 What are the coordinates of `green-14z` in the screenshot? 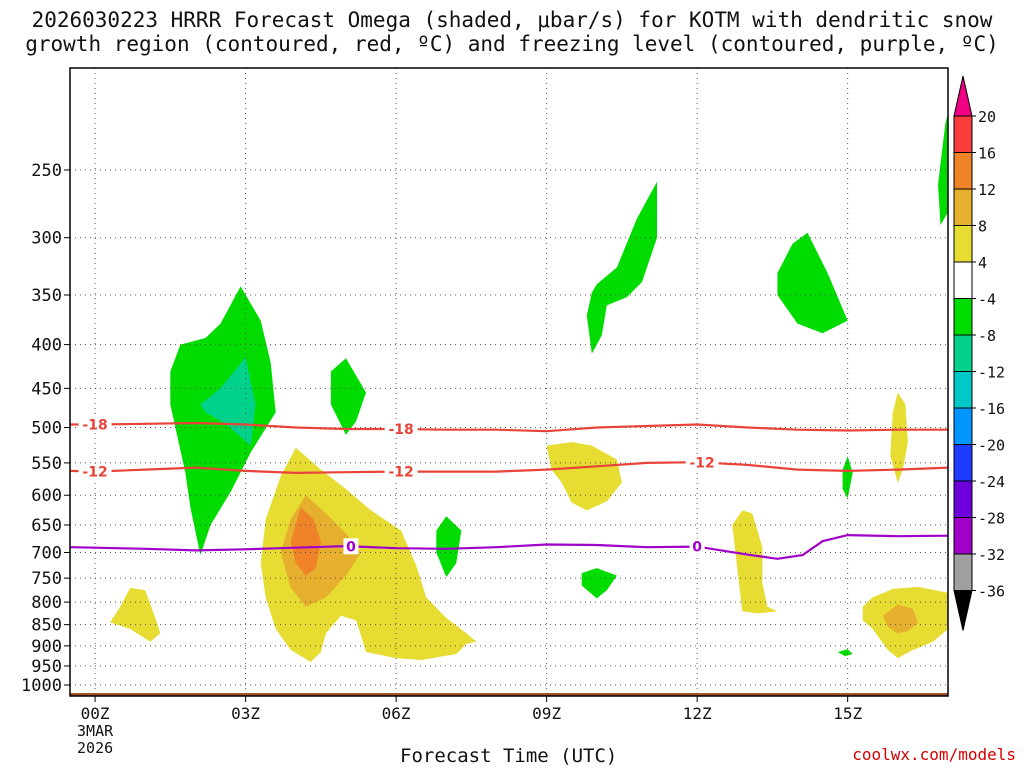 It's located at (812, 283).